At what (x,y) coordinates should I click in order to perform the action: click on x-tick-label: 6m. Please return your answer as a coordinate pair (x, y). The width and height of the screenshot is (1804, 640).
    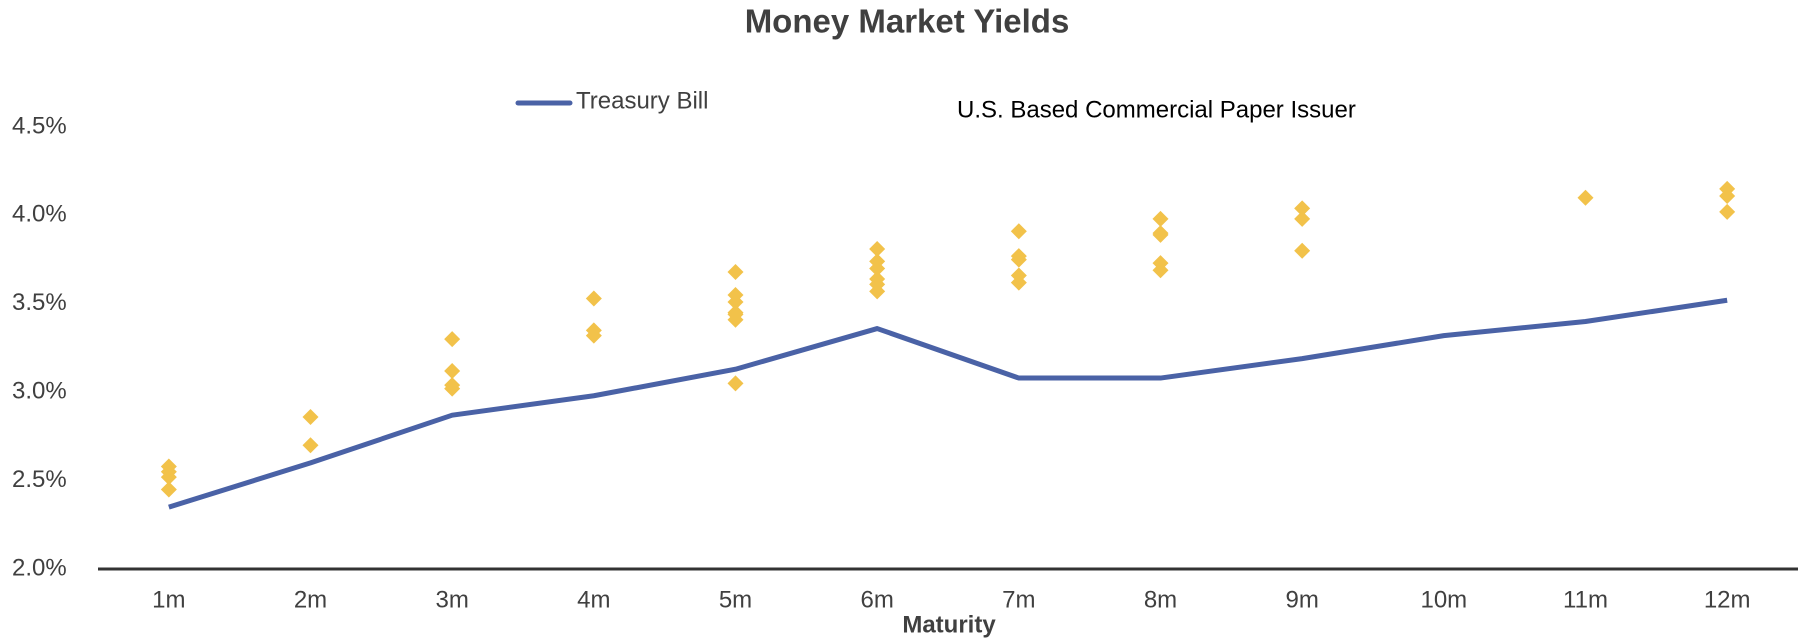
    Looking at the image, I should click on (876, 599).